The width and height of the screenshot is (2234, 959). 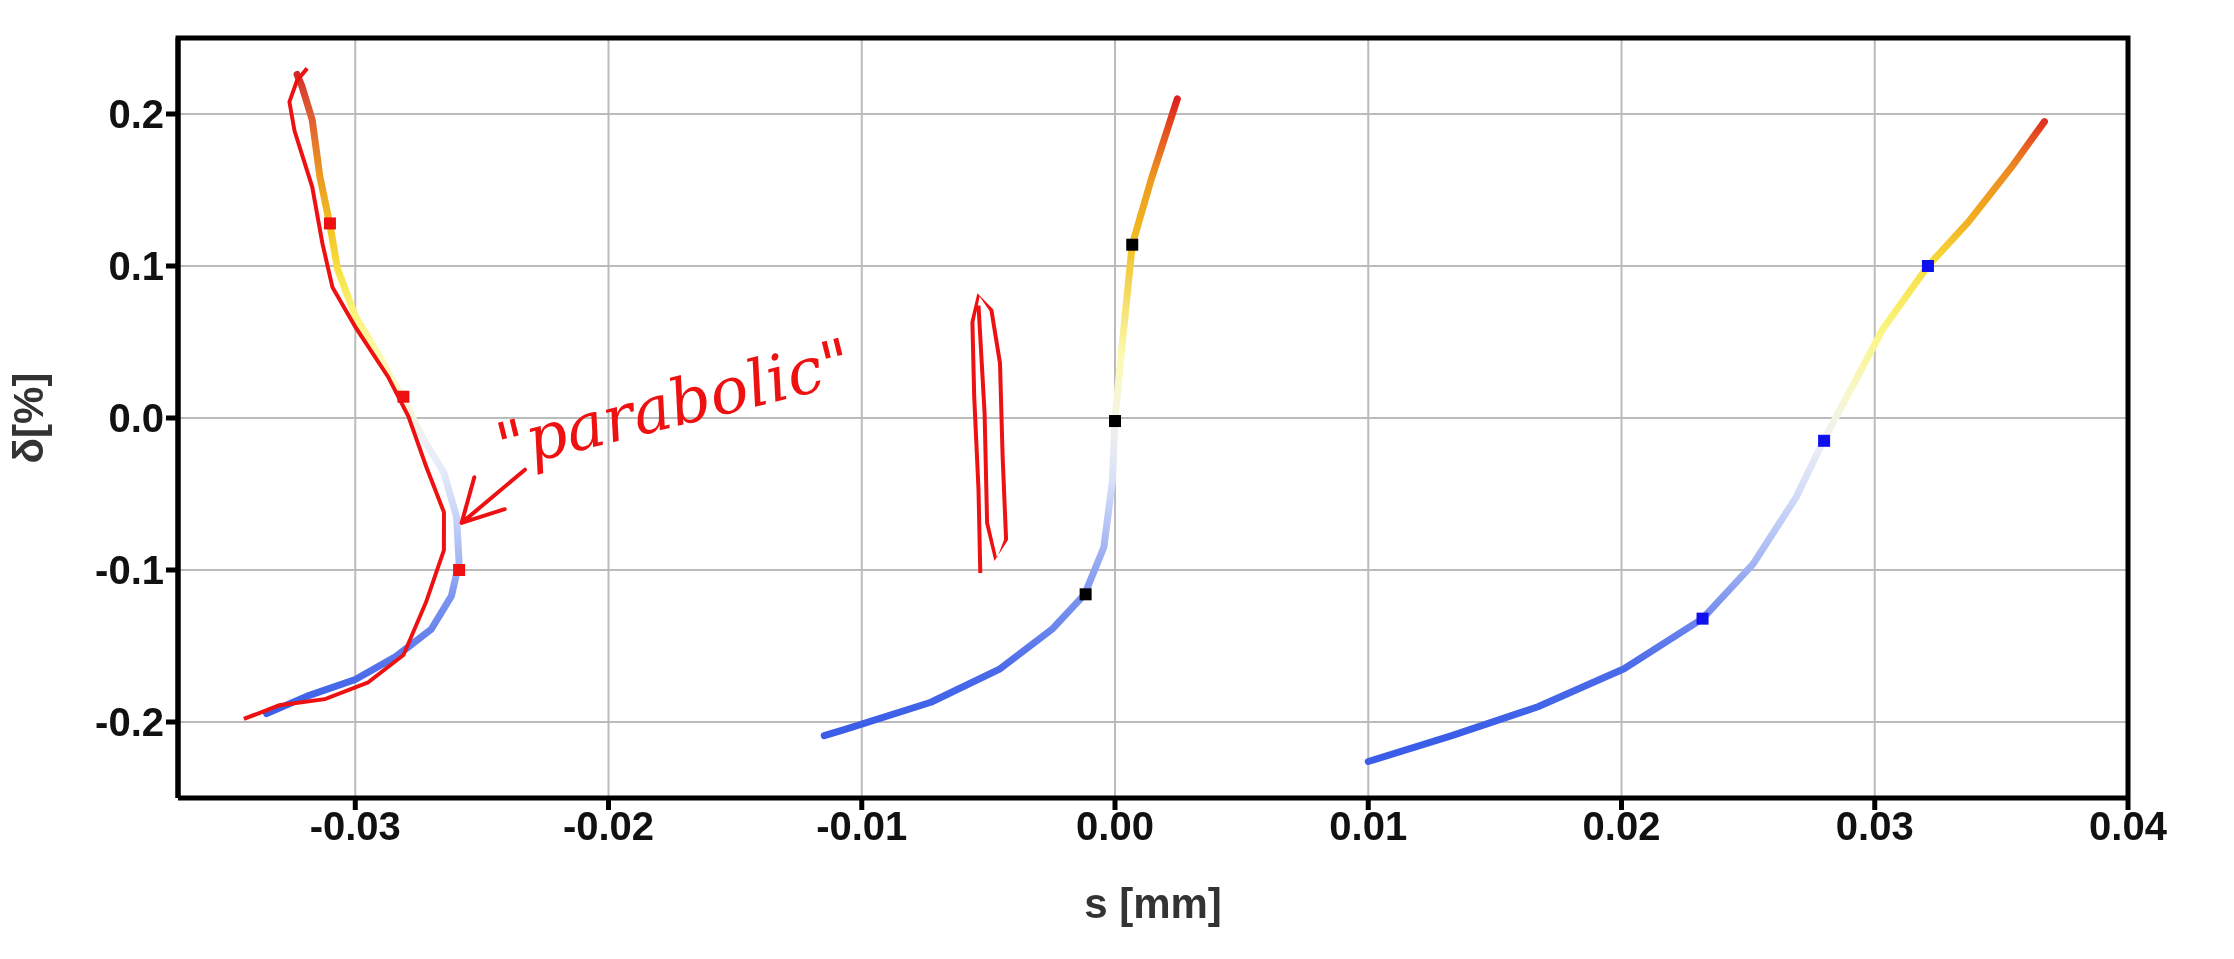 I want to click on y-axis-title: δ[%], so click(x=28, y=418).